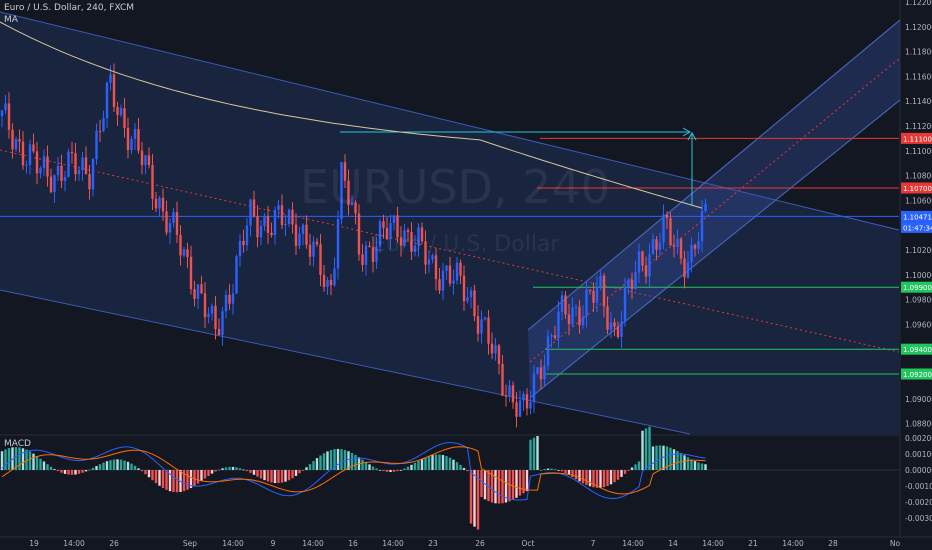  I want to click on ma-indicator-label: MA, so click(11, 20).